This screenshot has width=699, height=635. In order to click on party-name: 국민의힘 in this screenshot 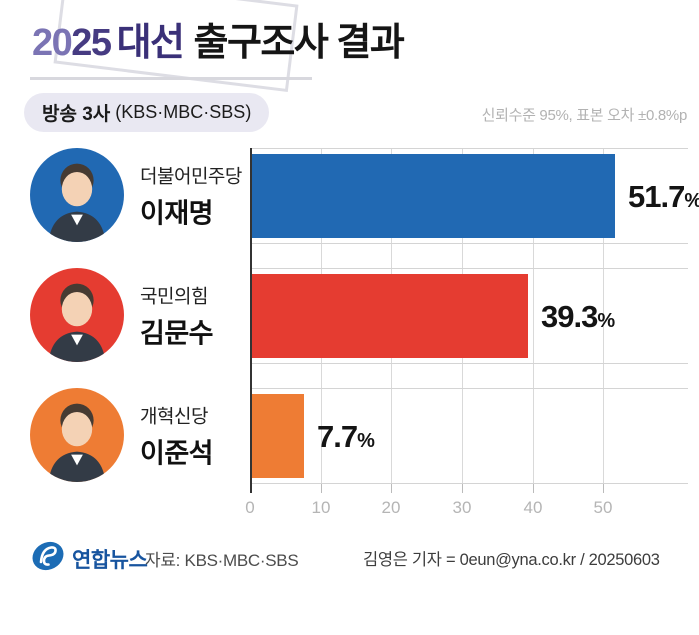, I will do `click(174, 297)`.